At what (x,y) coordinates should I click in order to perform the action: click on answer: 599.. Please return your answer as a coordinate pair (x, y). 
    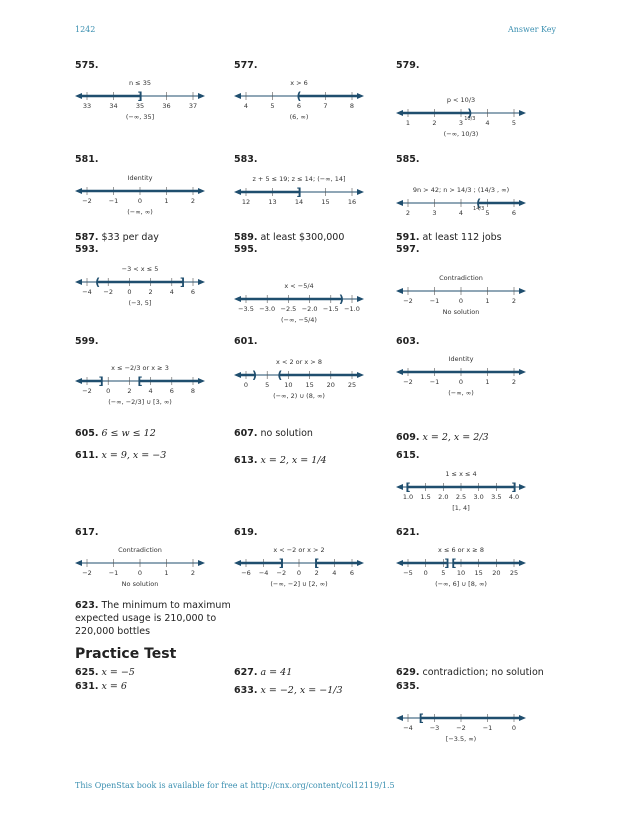
    Looking at the image, I should click on (86, 341).